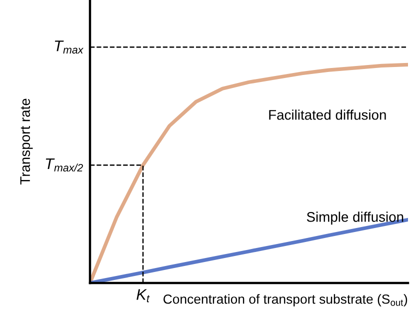 The image size is (413, 333). I want to click on x-axis-title: Concentration of transport substrate (S$_{out}$), so click(286, 300).